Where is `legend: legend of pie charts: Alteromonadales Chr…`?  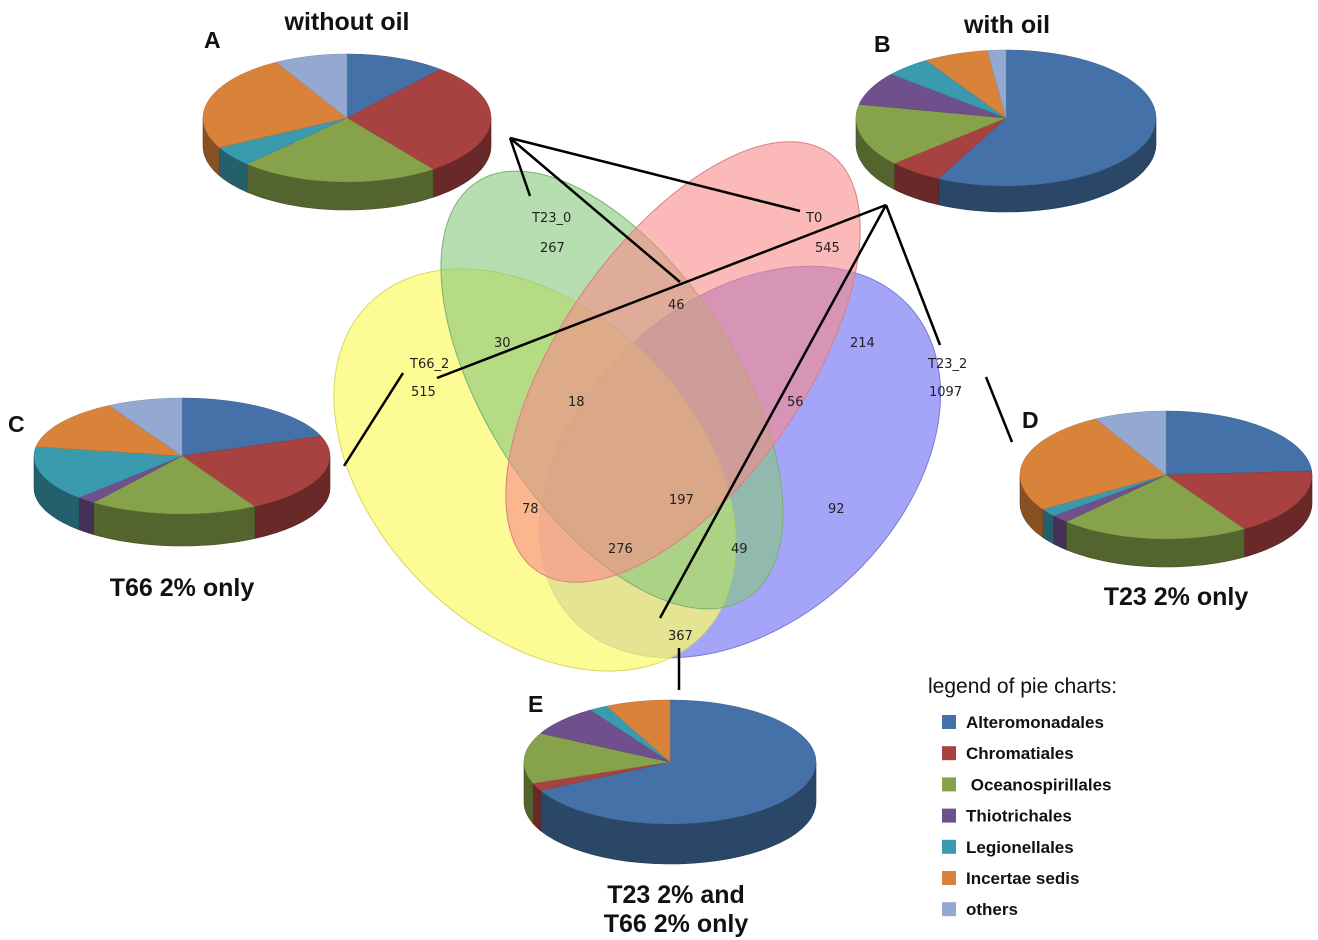
legend: legend of pie charts: Alteromonadales Chr… is located at coordinates (1022, 797).